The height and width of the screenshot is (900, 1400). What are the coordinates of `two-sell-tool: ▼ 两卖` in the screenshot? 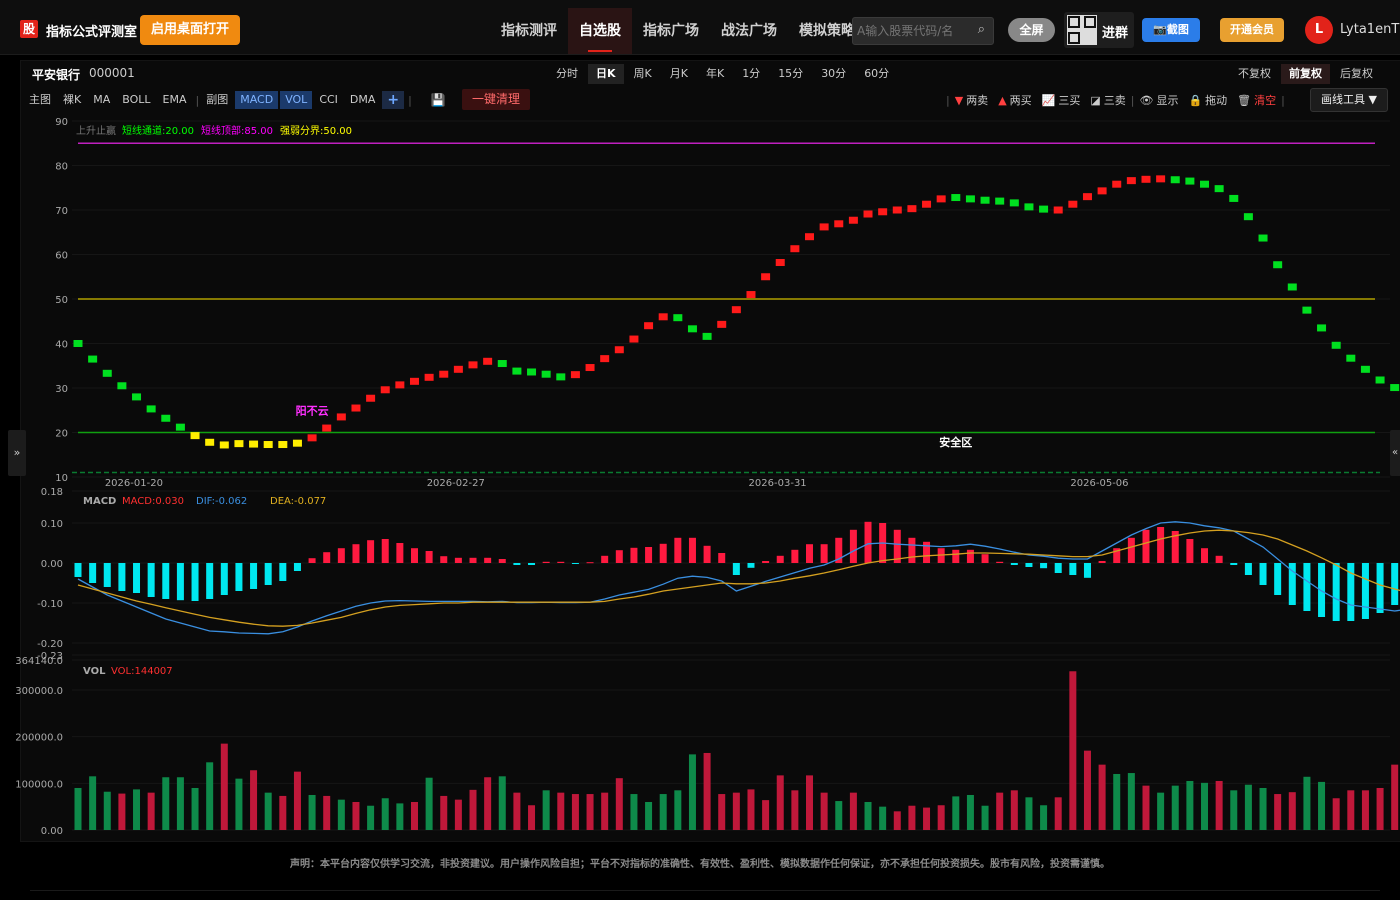 It's located at (971, 100).